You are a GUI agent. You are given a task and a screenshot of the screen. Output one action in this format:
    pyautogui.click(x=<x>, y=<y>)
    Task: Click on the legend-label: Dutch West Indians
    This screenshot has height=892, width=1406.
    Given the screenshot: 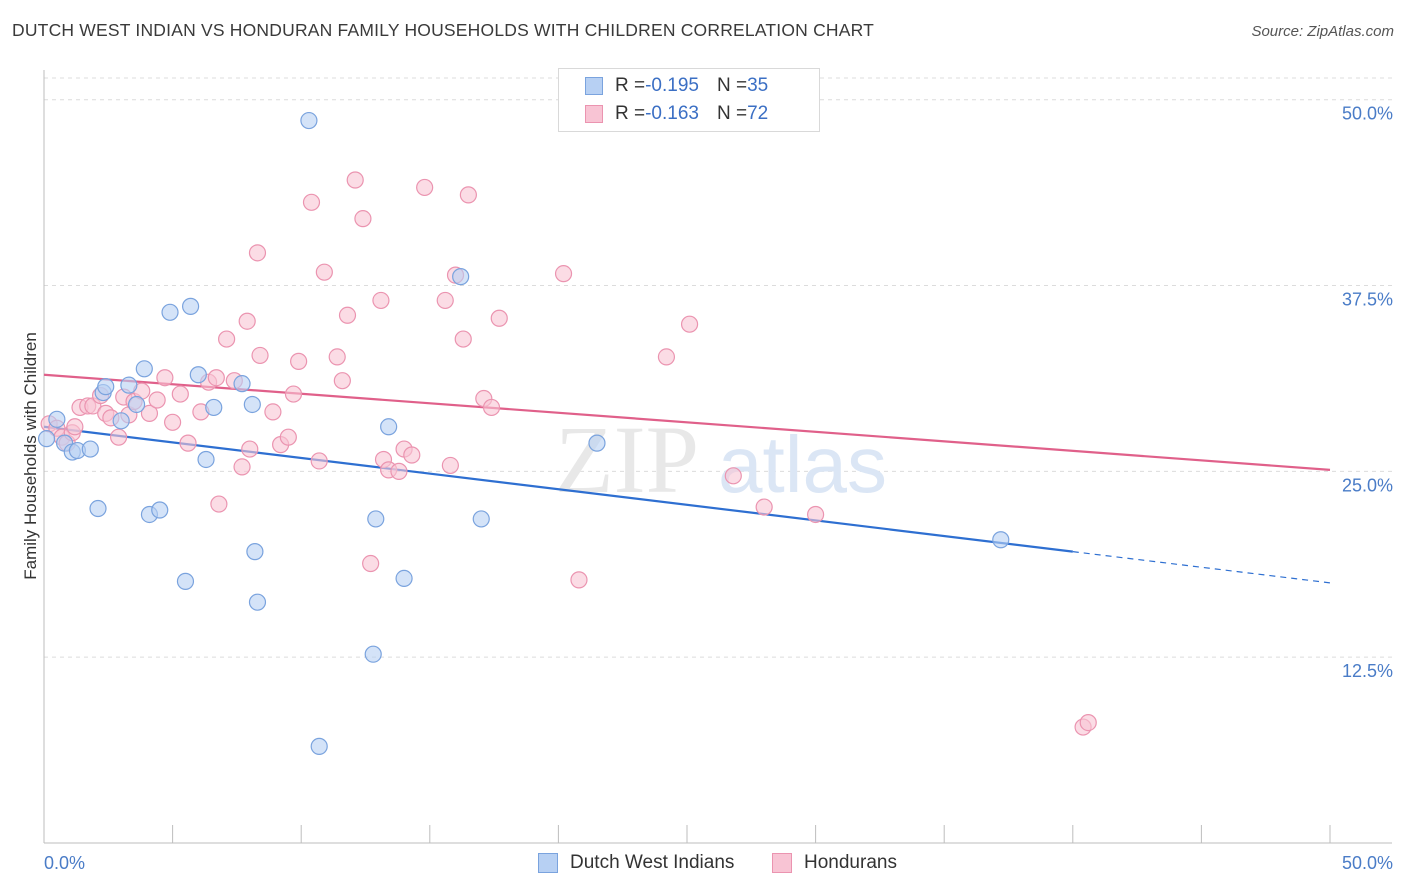 What is the action you would take?
    pyautogui.click(x=652, y=862)
    